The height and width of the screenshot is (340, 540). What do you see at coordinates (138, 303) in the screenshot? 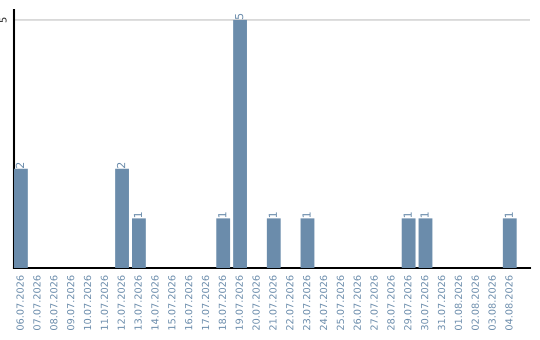
I see `x-tick-label: 13.07.2026` at bounding box center [138, 303].